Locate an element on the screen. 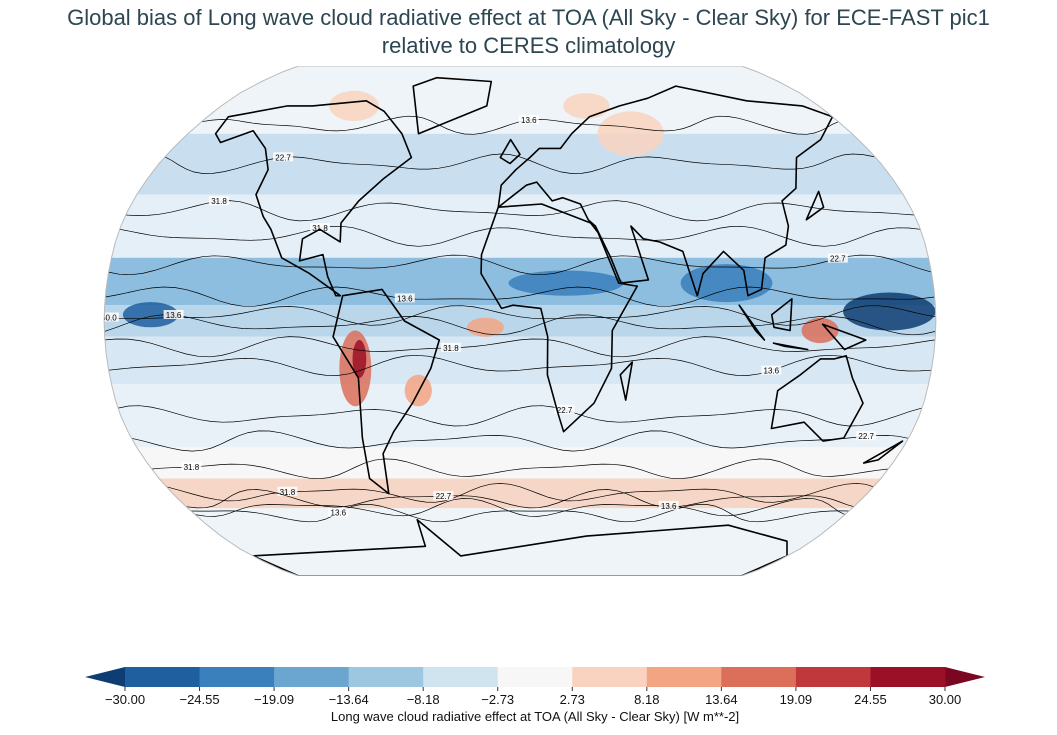 Image resolution: width=1057 pixels, height=735 pixels. colorbar-tick-label-11: 30.00 is located at coordinates (945, 699).